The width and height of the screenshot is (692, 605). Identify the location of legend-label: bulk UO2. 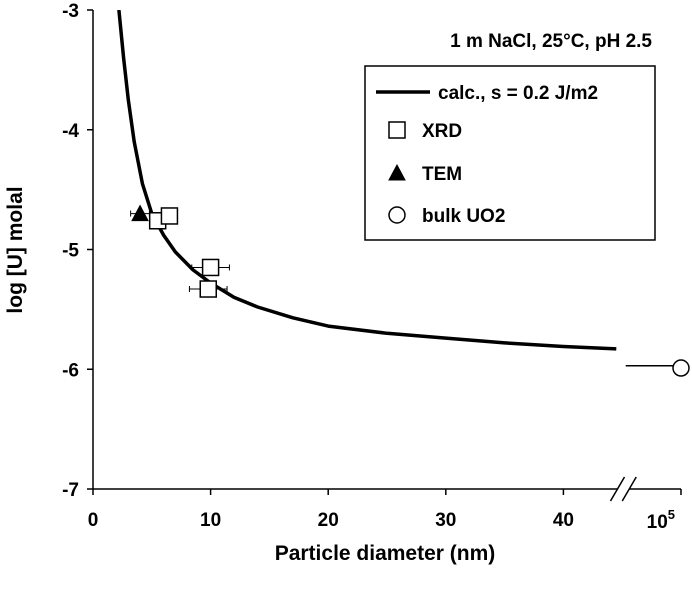
(463, 216).